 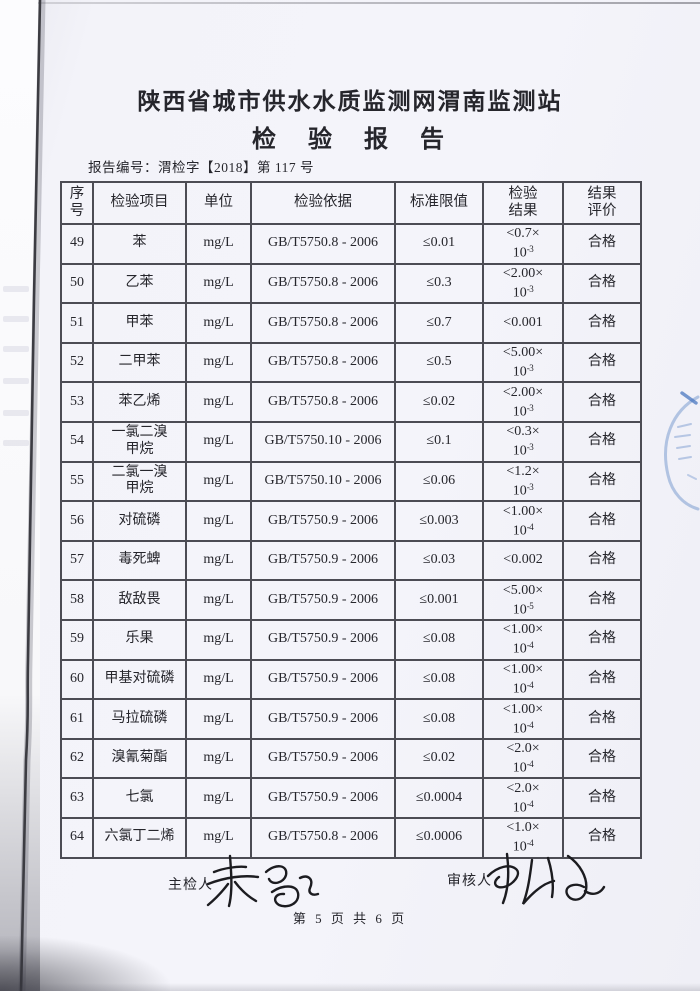 I want to click on cell-item: 二氯一溴 甲烷, so click(x=139, y=481).